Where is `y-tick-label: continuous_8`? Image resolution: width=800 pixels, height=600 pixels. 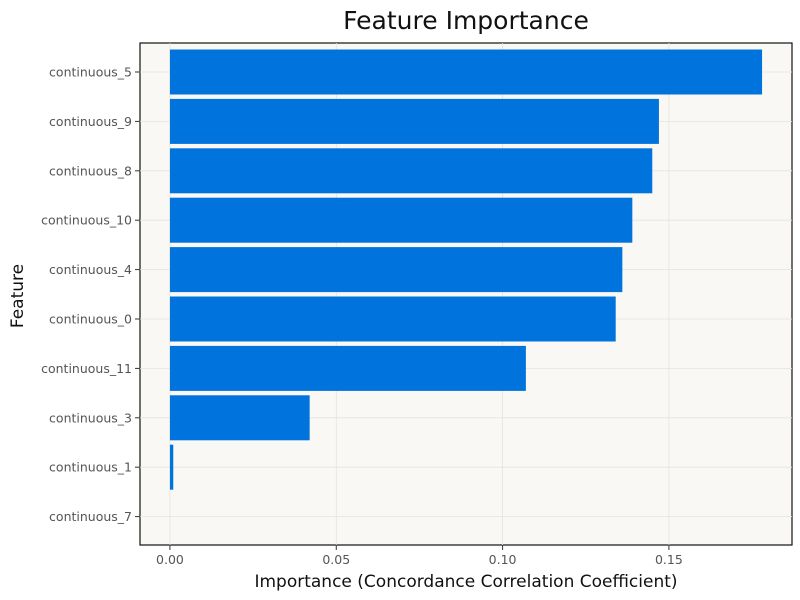
y-tick-label: continuous_8 is located at coordinates (90, 170).